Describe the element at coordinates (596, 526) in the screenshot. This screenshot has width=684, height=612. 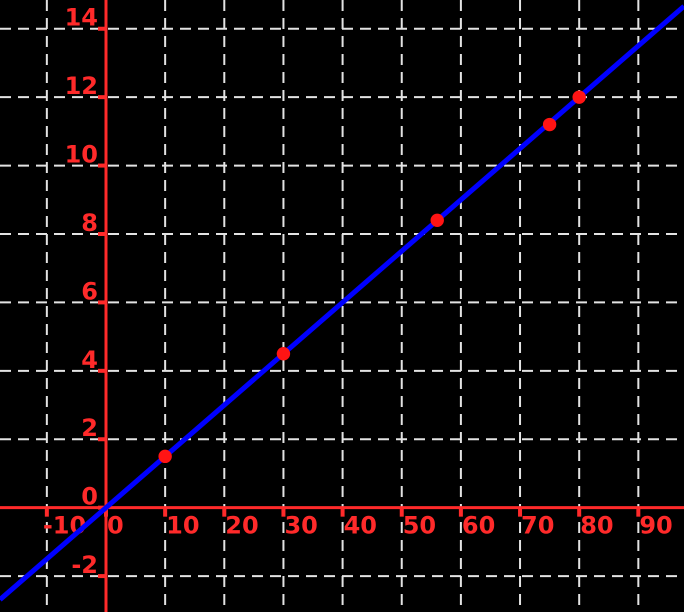
I see `x-tick-label-80: 80` at that location.